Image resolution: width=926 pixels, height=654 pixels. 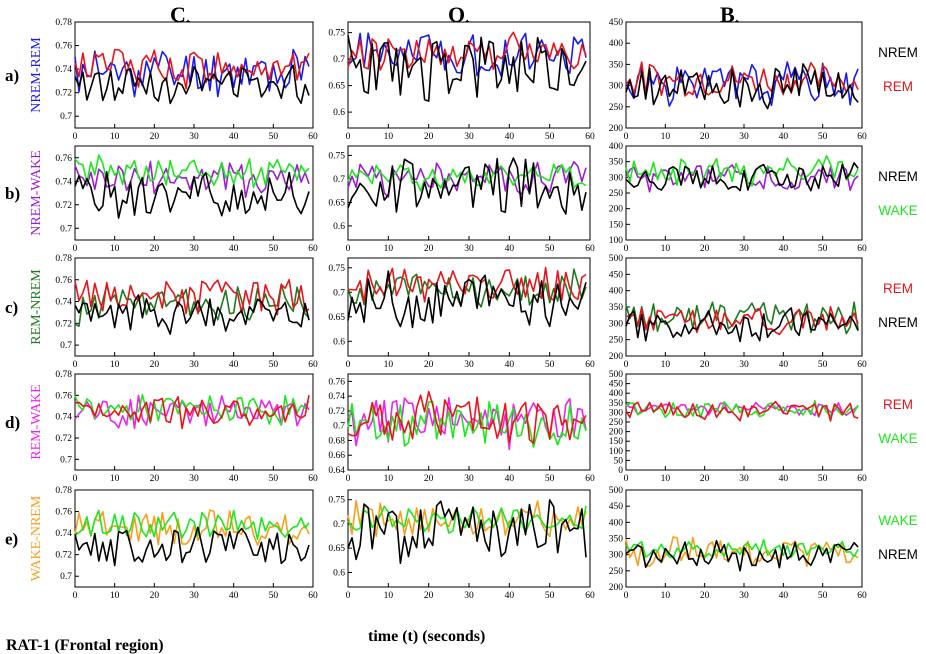 What do you see at coordinates (336, 34) in the screenshot?
I see `y-tick-label: 0.75` at bounding box center [336, 34].